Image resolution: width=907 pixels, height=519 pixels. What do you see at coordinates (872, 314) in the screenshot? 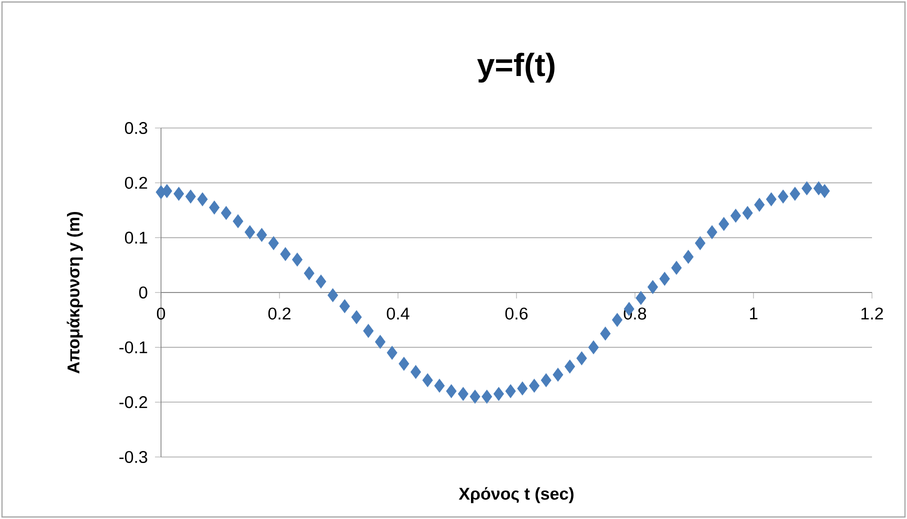
I see `x-tick-label: 1.2` at bounding box center [872, 314].